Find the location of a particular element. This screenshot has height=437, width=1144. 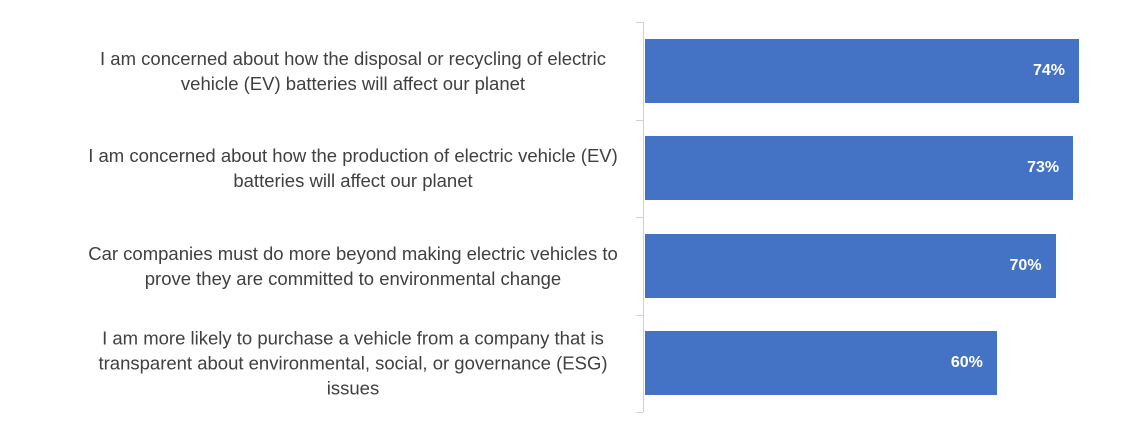

value-label: 70% is located at coordinates (1025, 265).